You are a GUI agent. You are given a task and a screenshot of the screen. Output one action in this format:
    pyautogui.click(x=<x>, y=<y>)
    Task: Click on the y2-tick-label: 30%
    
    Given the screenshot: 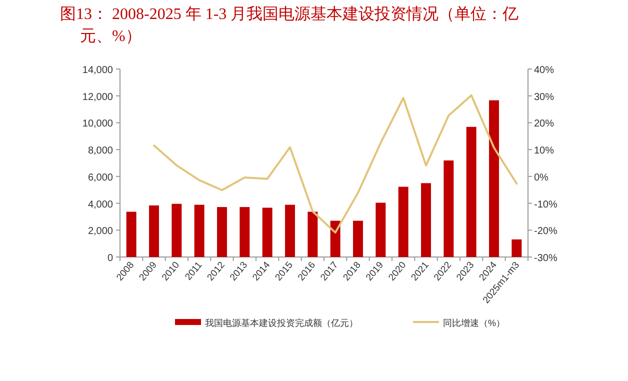 What is the action you would take?
    pyautogui.click(x=544, y=97)
    